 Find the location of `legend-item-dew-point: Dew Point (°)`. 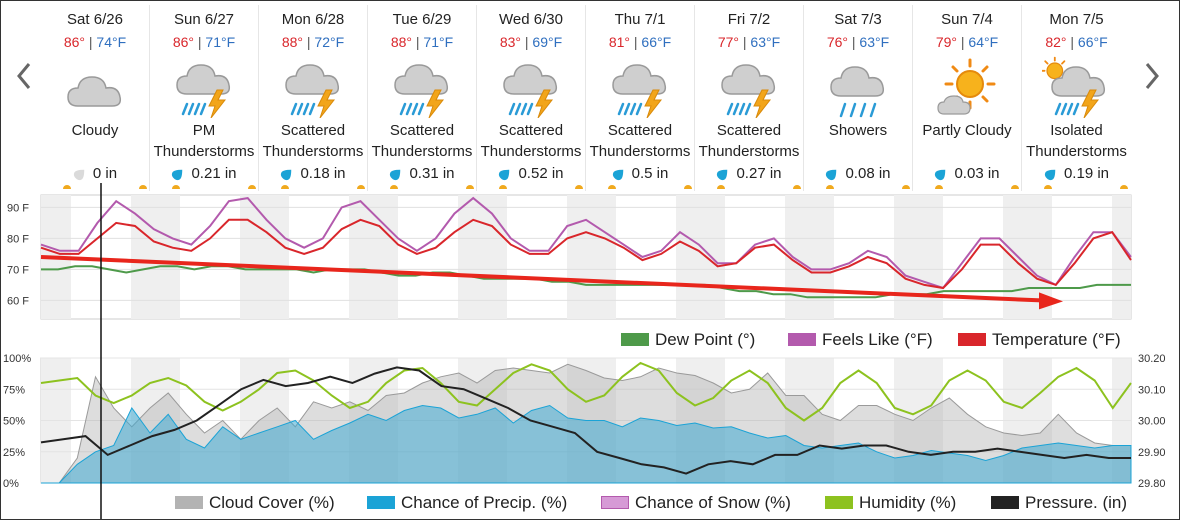

legend-item-dew-point: Dew Point (°) is located at coordinates (688, 340).